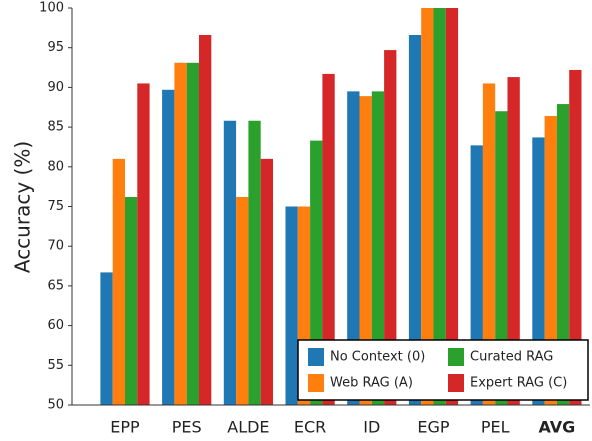  I want to click on legend-label: Web RAG (A), so click(371, 383).